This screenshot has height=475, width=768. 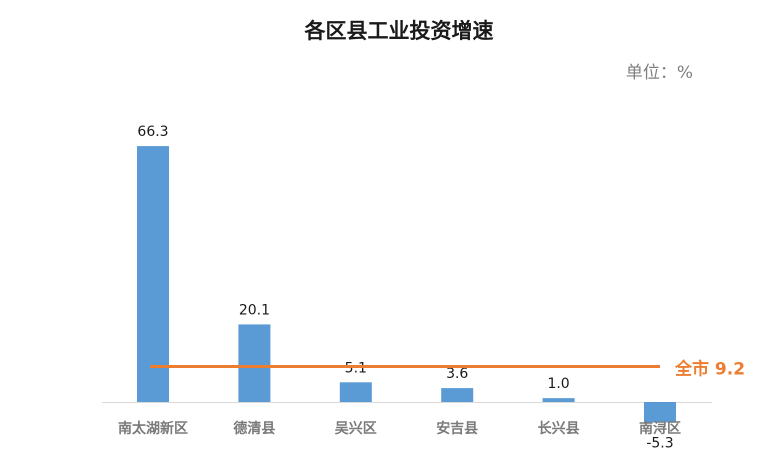 What do you see at coordinates (558, 384) in the screenshot?
I see `value-label-5: 1.0` at bounding box center [558, 384].